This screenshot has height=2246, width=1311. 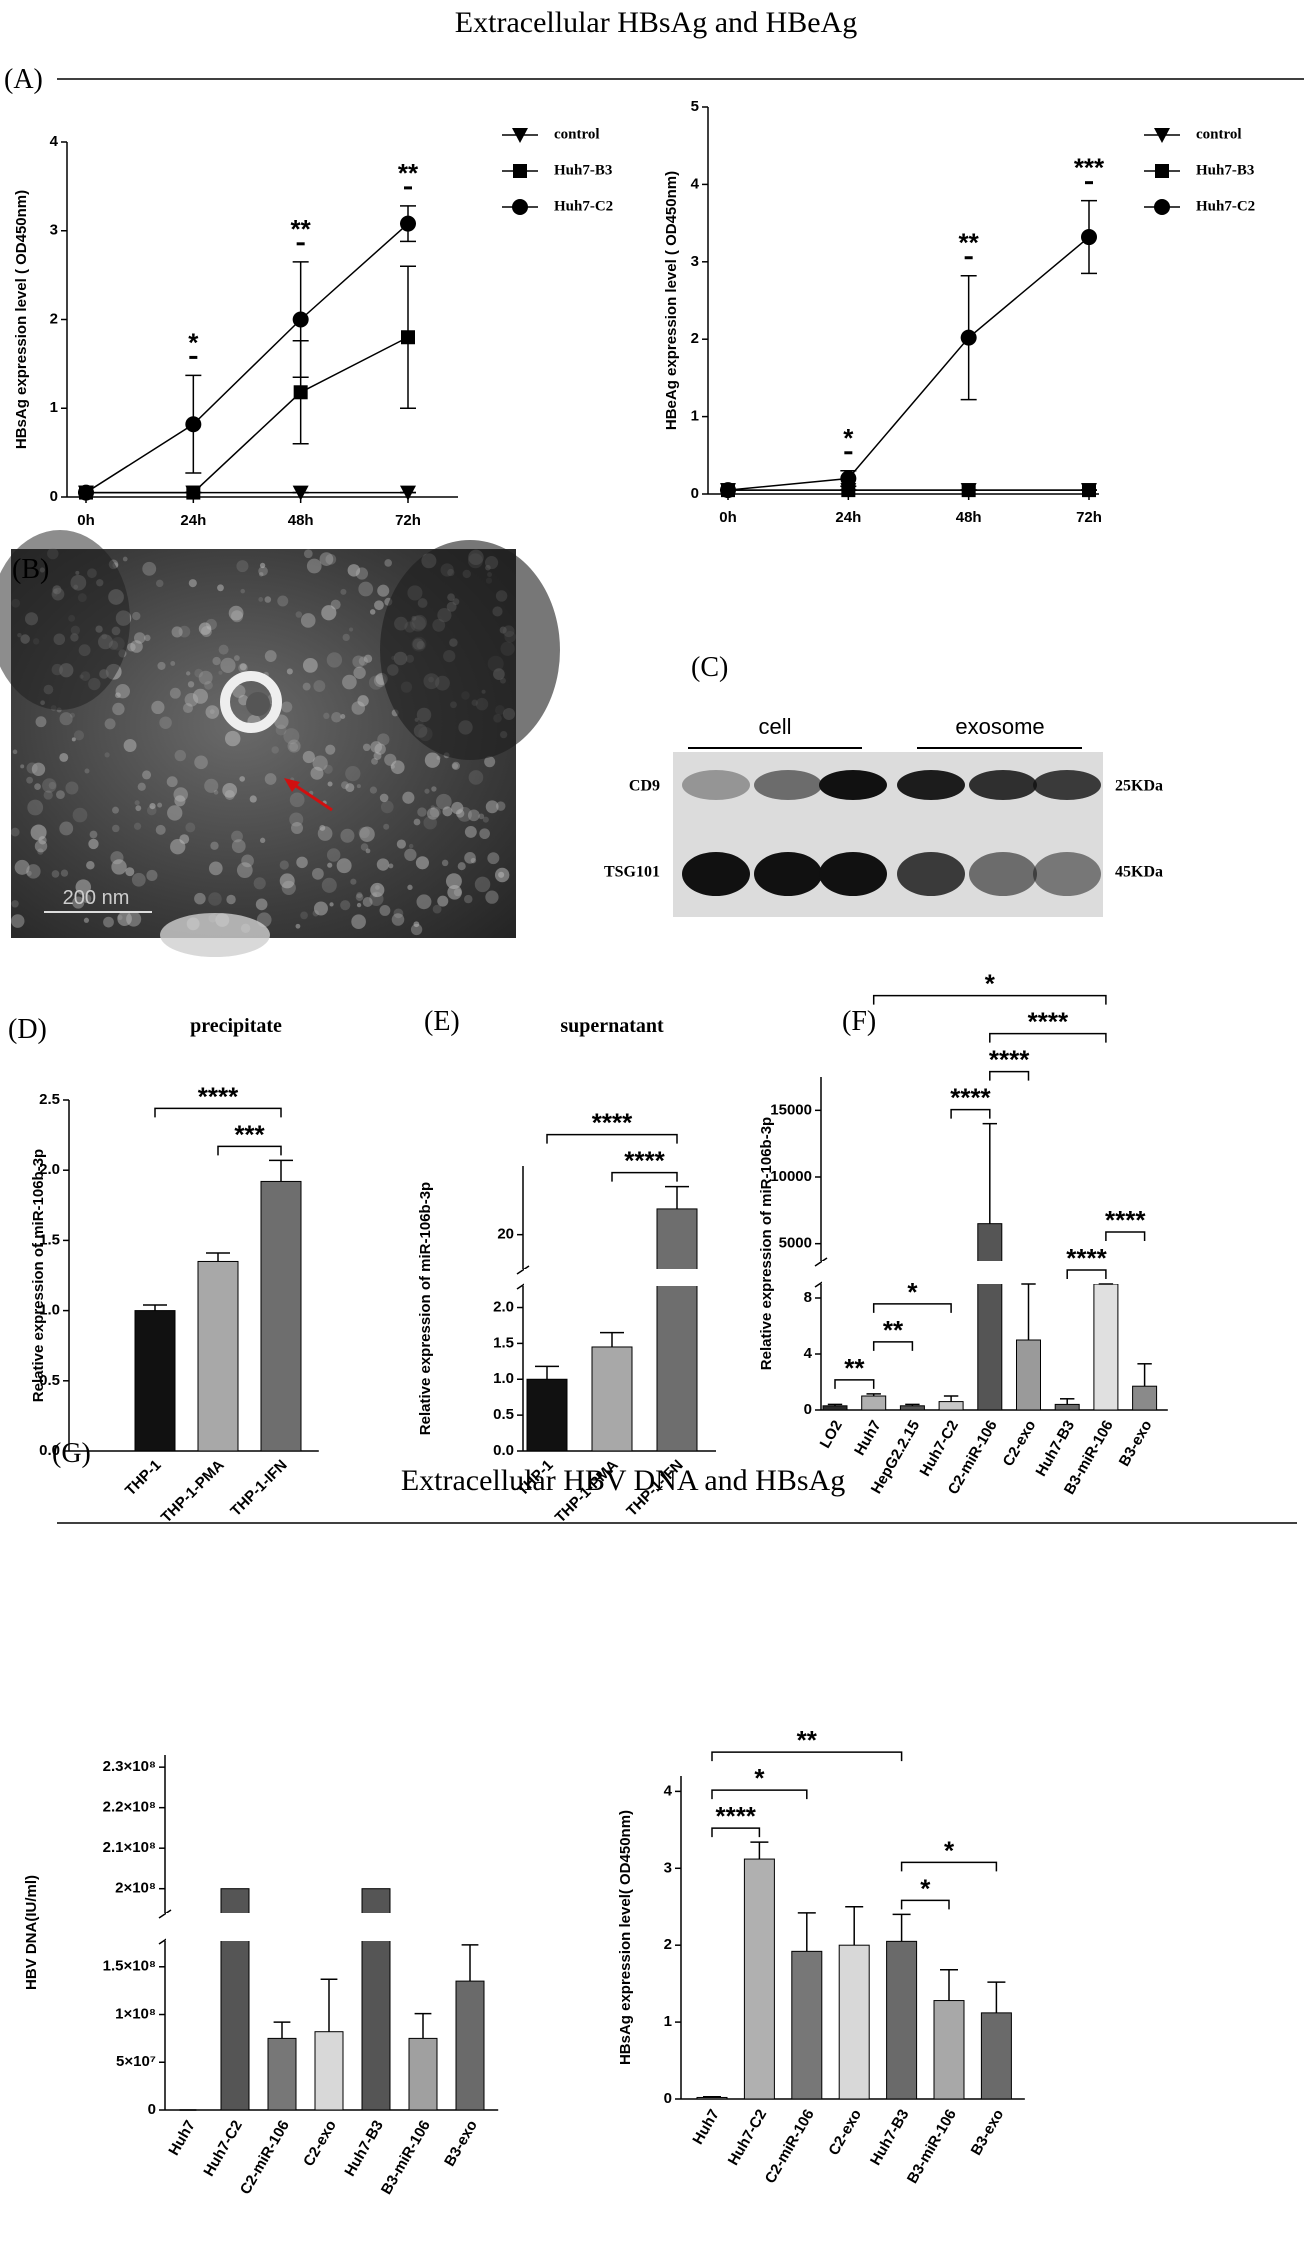 What do you see at coordinates (695, 106) in the screenshot?
I see `y-tick-label: 5` at bounding box center [695, 106].